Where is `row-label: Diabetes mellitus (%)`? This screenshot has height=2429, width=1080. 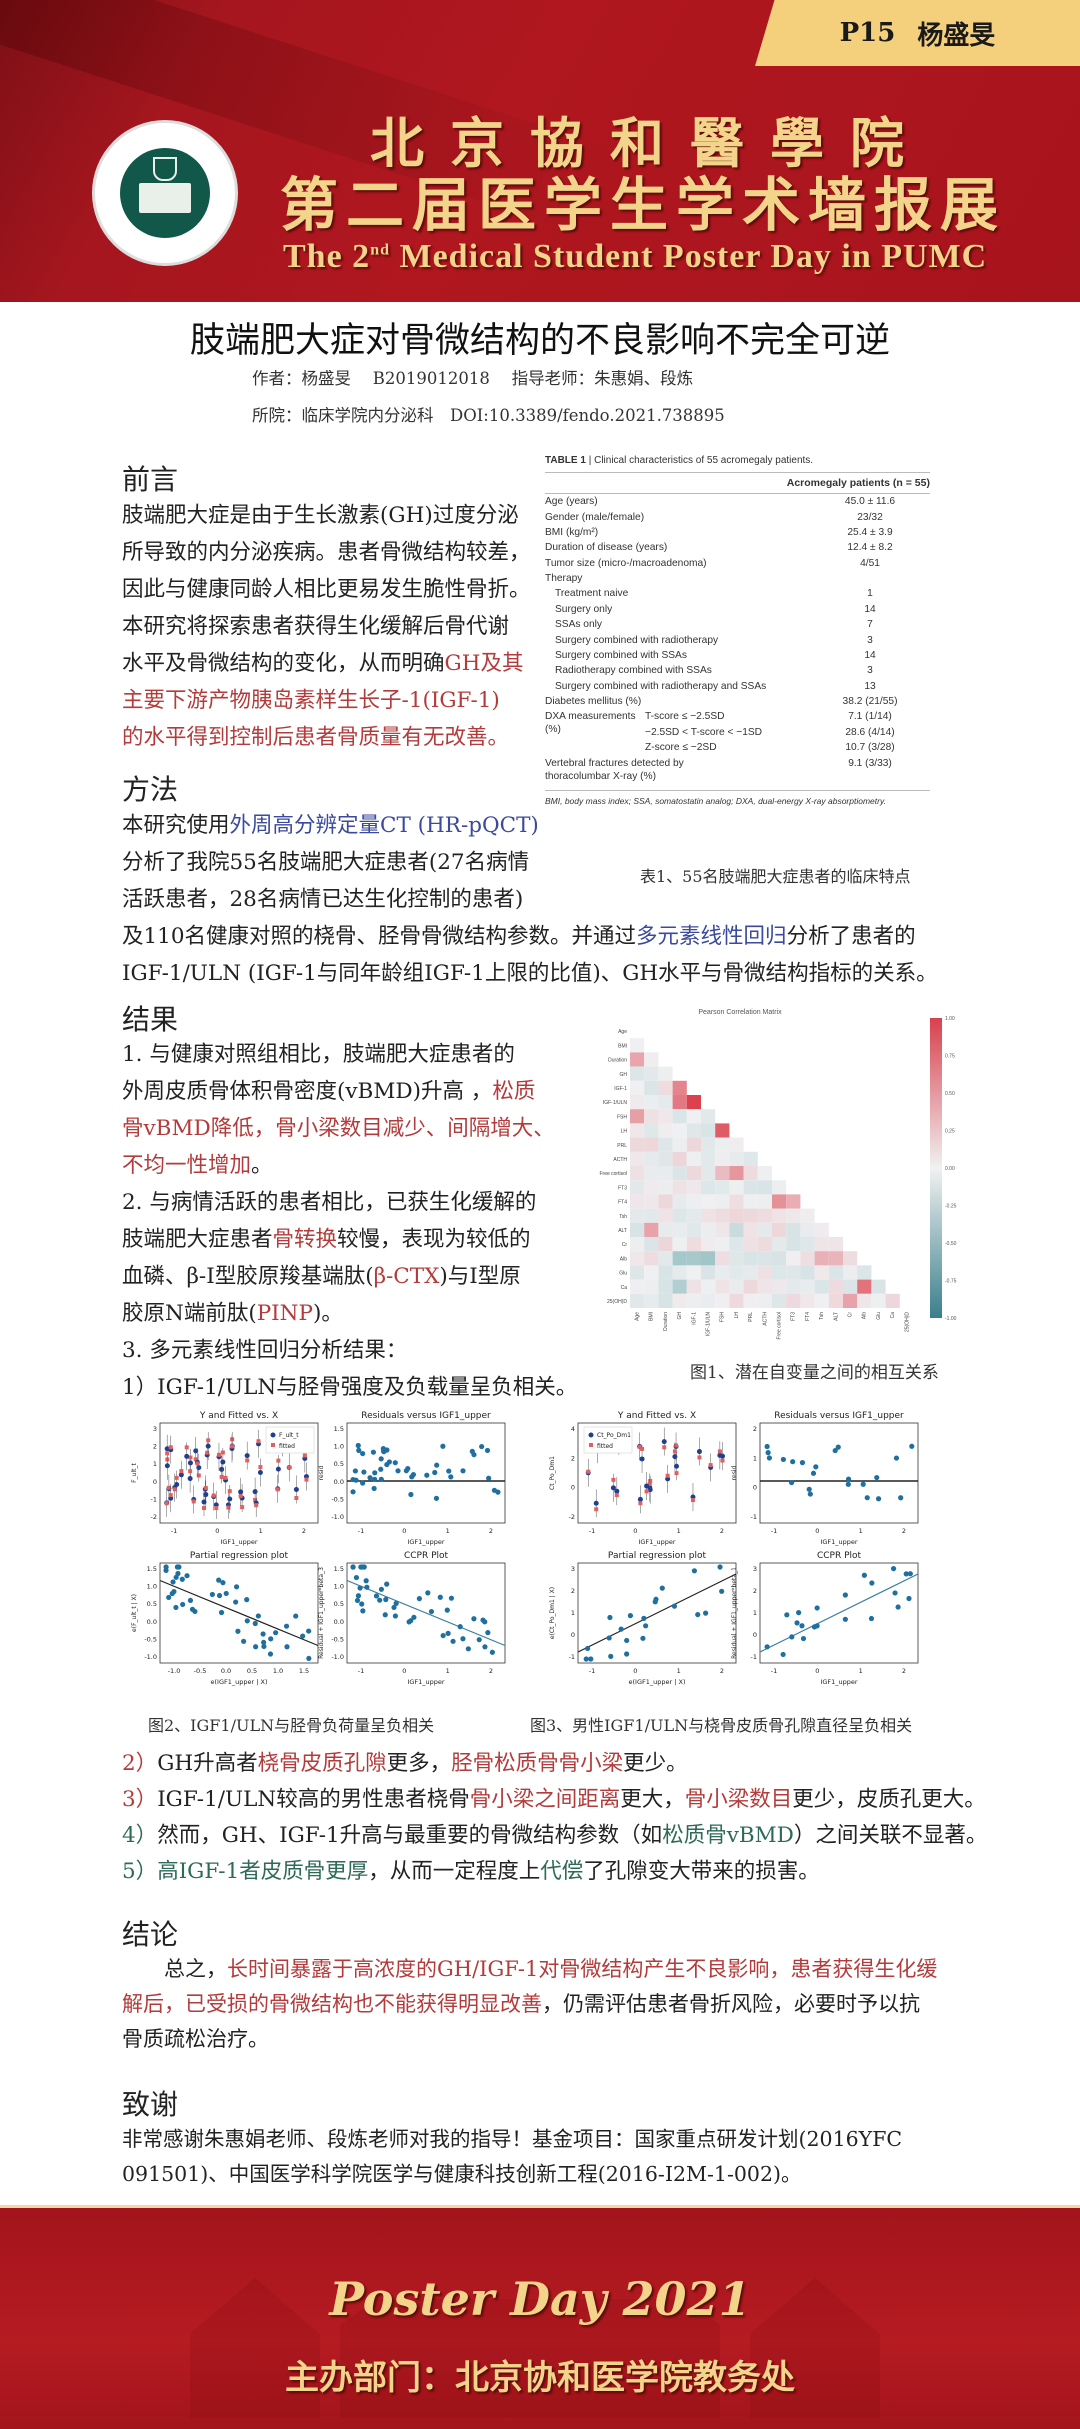 row-label: Diabetes mellitus (%) is located at coordinates (593, 702).